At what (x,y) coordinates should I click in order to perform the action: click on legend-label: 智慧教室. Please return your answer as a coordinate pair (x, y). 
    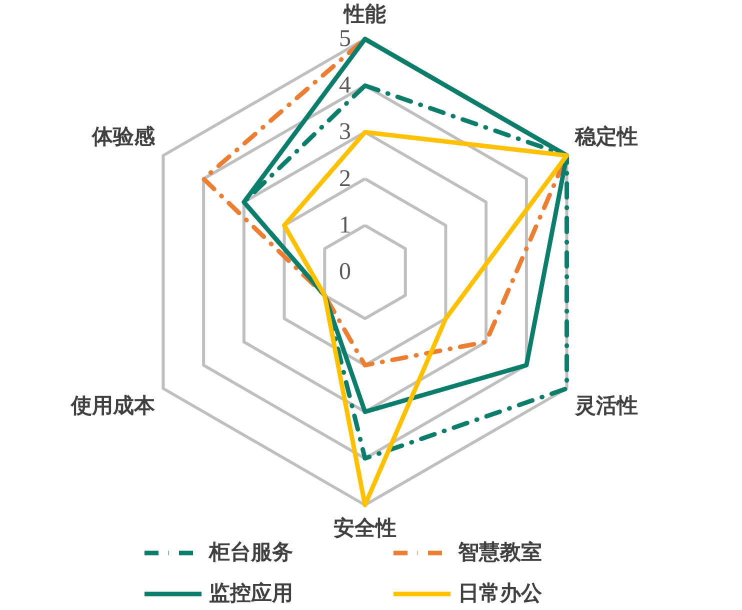
    Looking at the image, I should click on (499, 552).